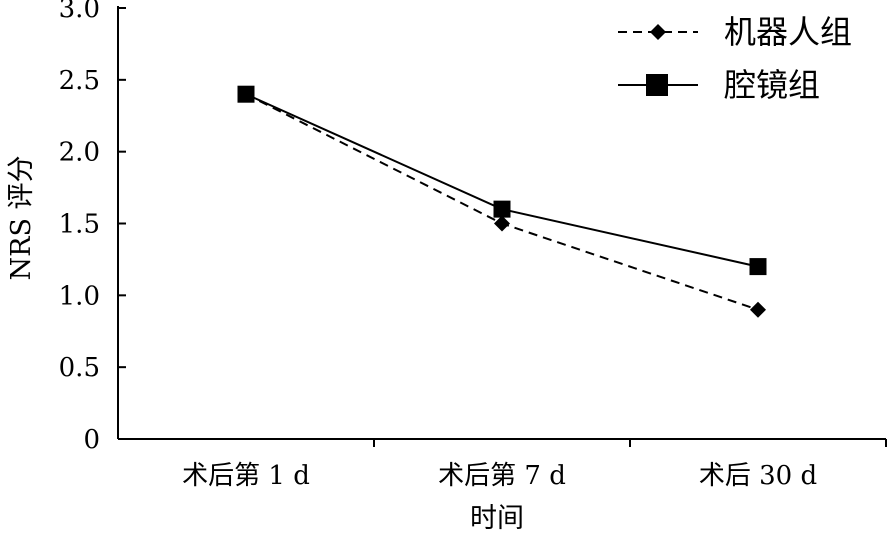 This screenshot has width=888, height=534. I want to click on x-axis-ticks: 术后第 1 d 术后第 7 d 术后 30 d, so click(534, 465).